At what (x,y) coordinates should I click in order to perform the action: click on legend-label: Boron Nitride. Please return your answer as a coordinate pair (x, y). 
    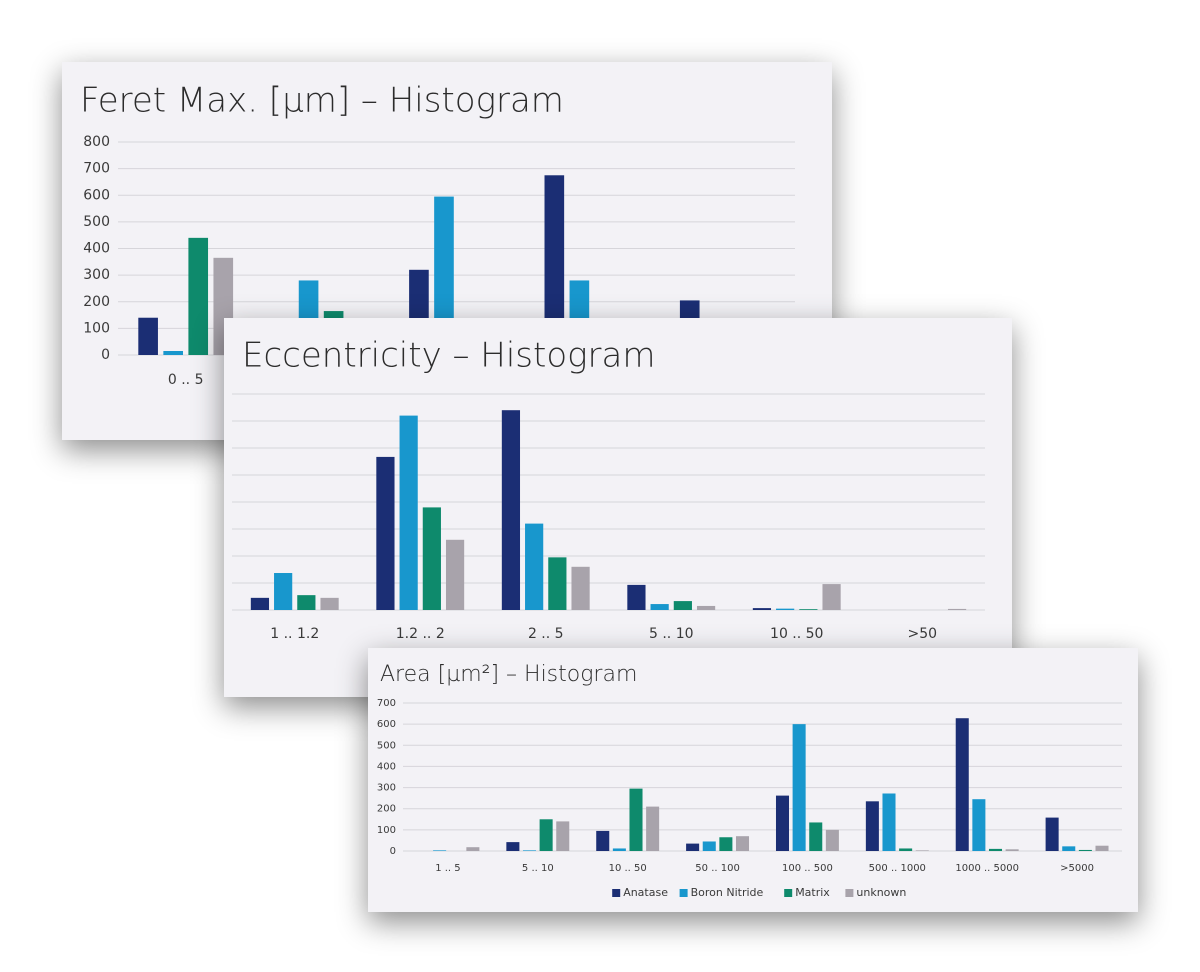
    Looking at the image, I should click on (727, 892).